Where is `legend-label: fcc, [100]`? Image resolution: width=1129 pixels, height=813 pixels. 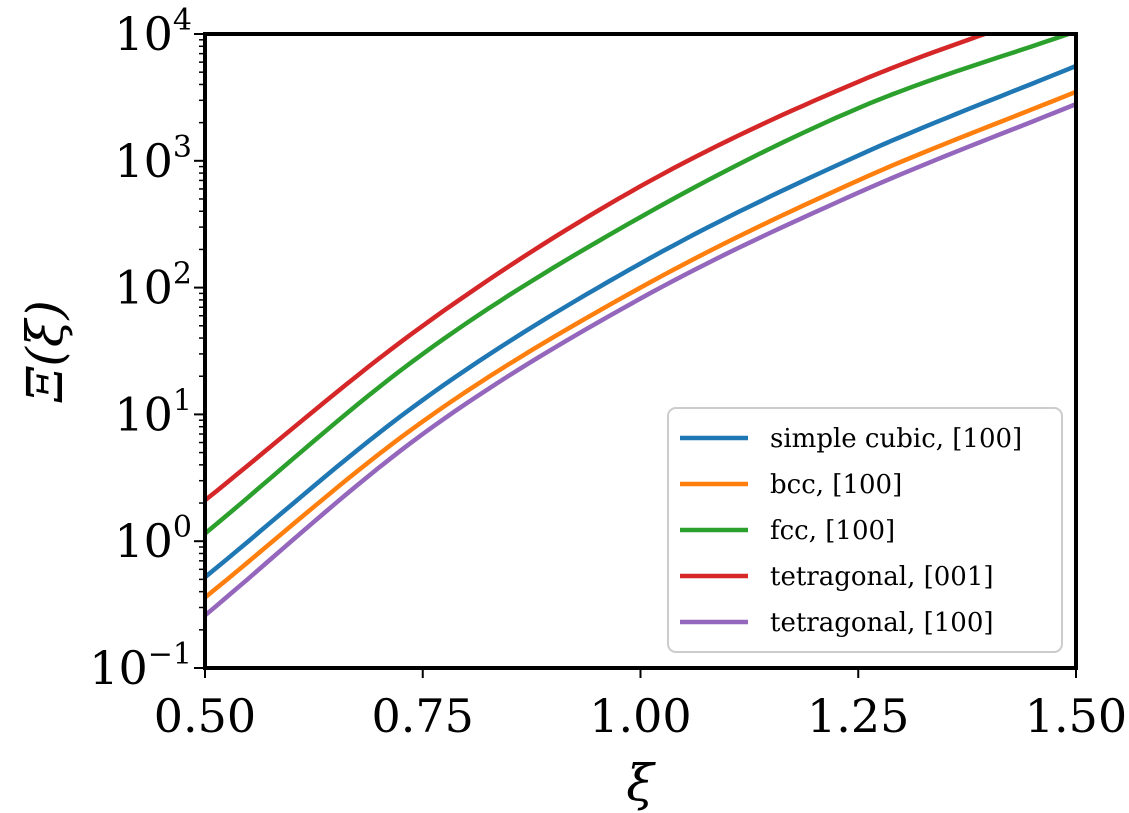
legend-label: fcc, [100] is located at coordinates (832, 531).